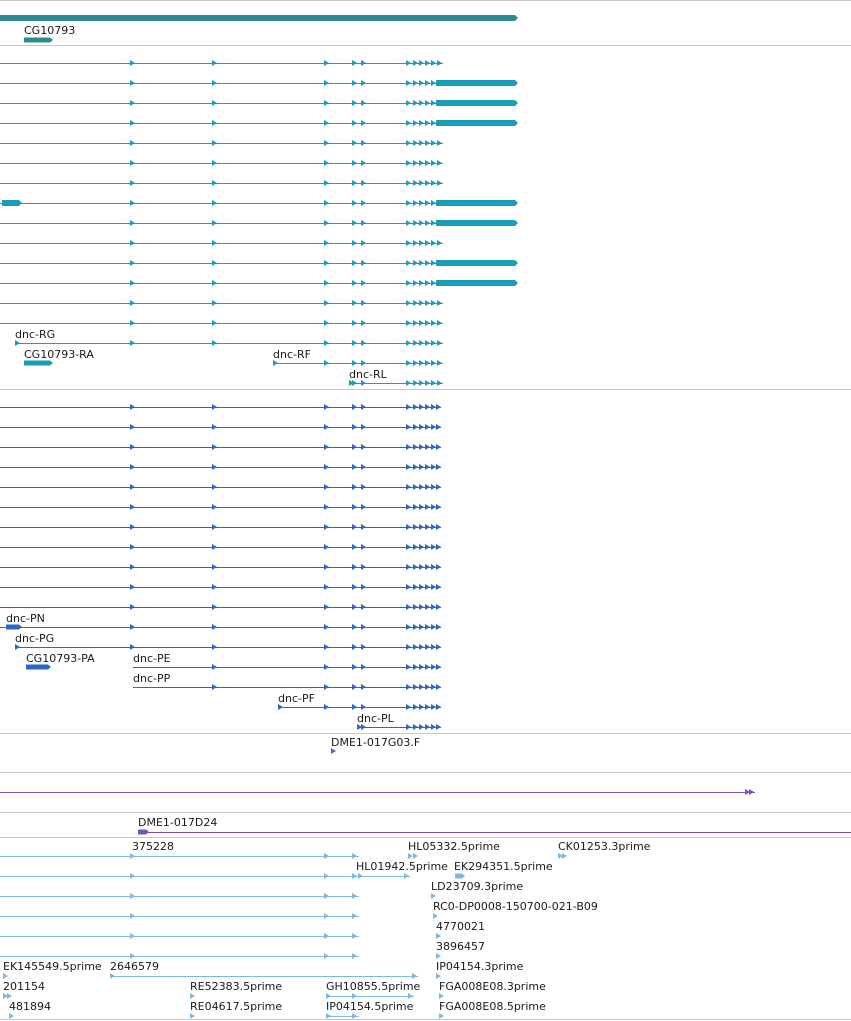  I want to click on est-label-CK01253: CK01253.3prime, so click(604, 846).